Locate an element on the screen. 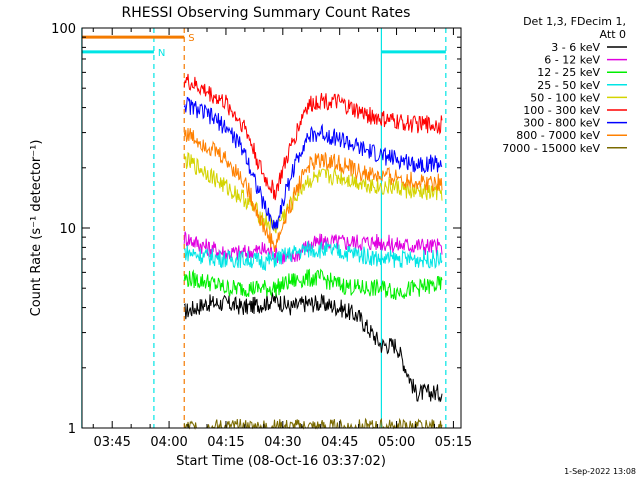 The width and height of the screenshot is (640, 480). chart-title: RHESSI Observing Summary Count Rates is located at coordinates (266, 13).